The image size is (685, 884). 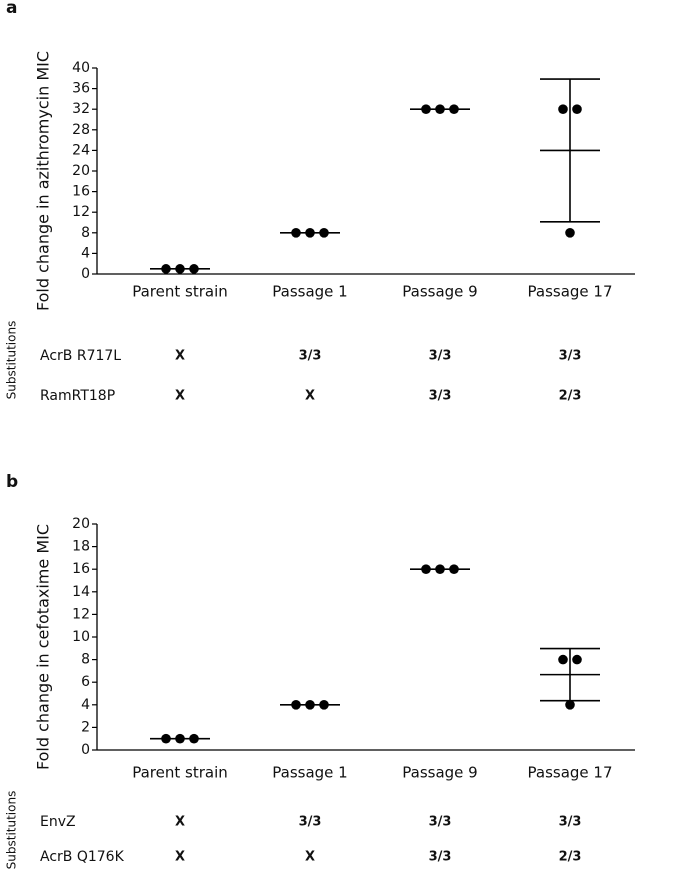 What do you see at coordinates (81, 592) in the screenshot?
I see `y-tick-label: 14` at bounding box center [81, 592].